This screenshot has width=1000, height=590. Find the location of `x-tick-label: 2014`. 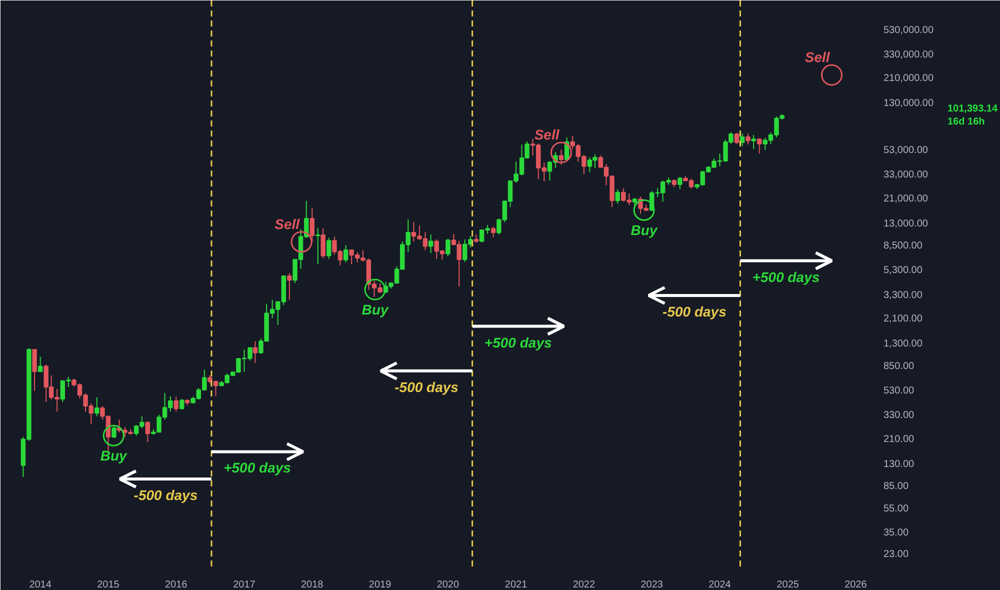

x-tick-label: 2014 is located at coordinates (40, 585).